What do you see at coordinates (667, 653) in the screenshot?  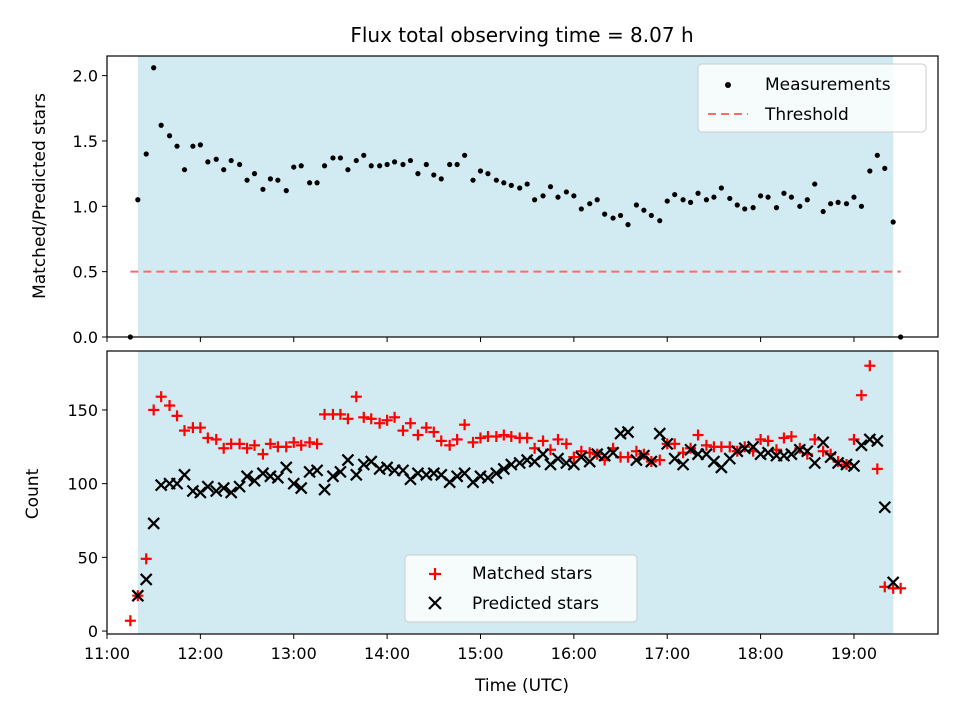 I see `x-tick-label: 17:00` at bounding box center [667, 653].